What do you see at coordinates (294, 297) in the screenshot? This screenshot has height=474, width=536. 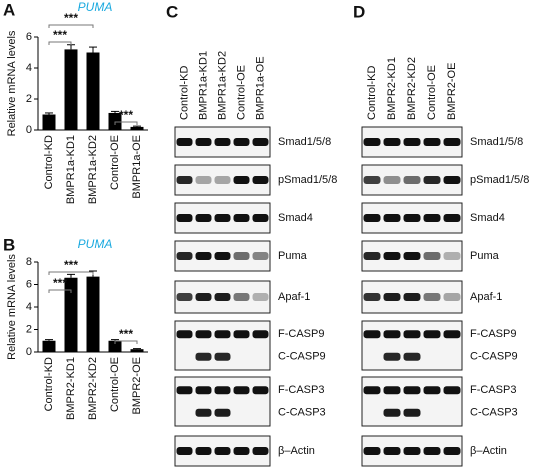 I see `blot-label: Apaf-1` at bounding box center [294, 297].